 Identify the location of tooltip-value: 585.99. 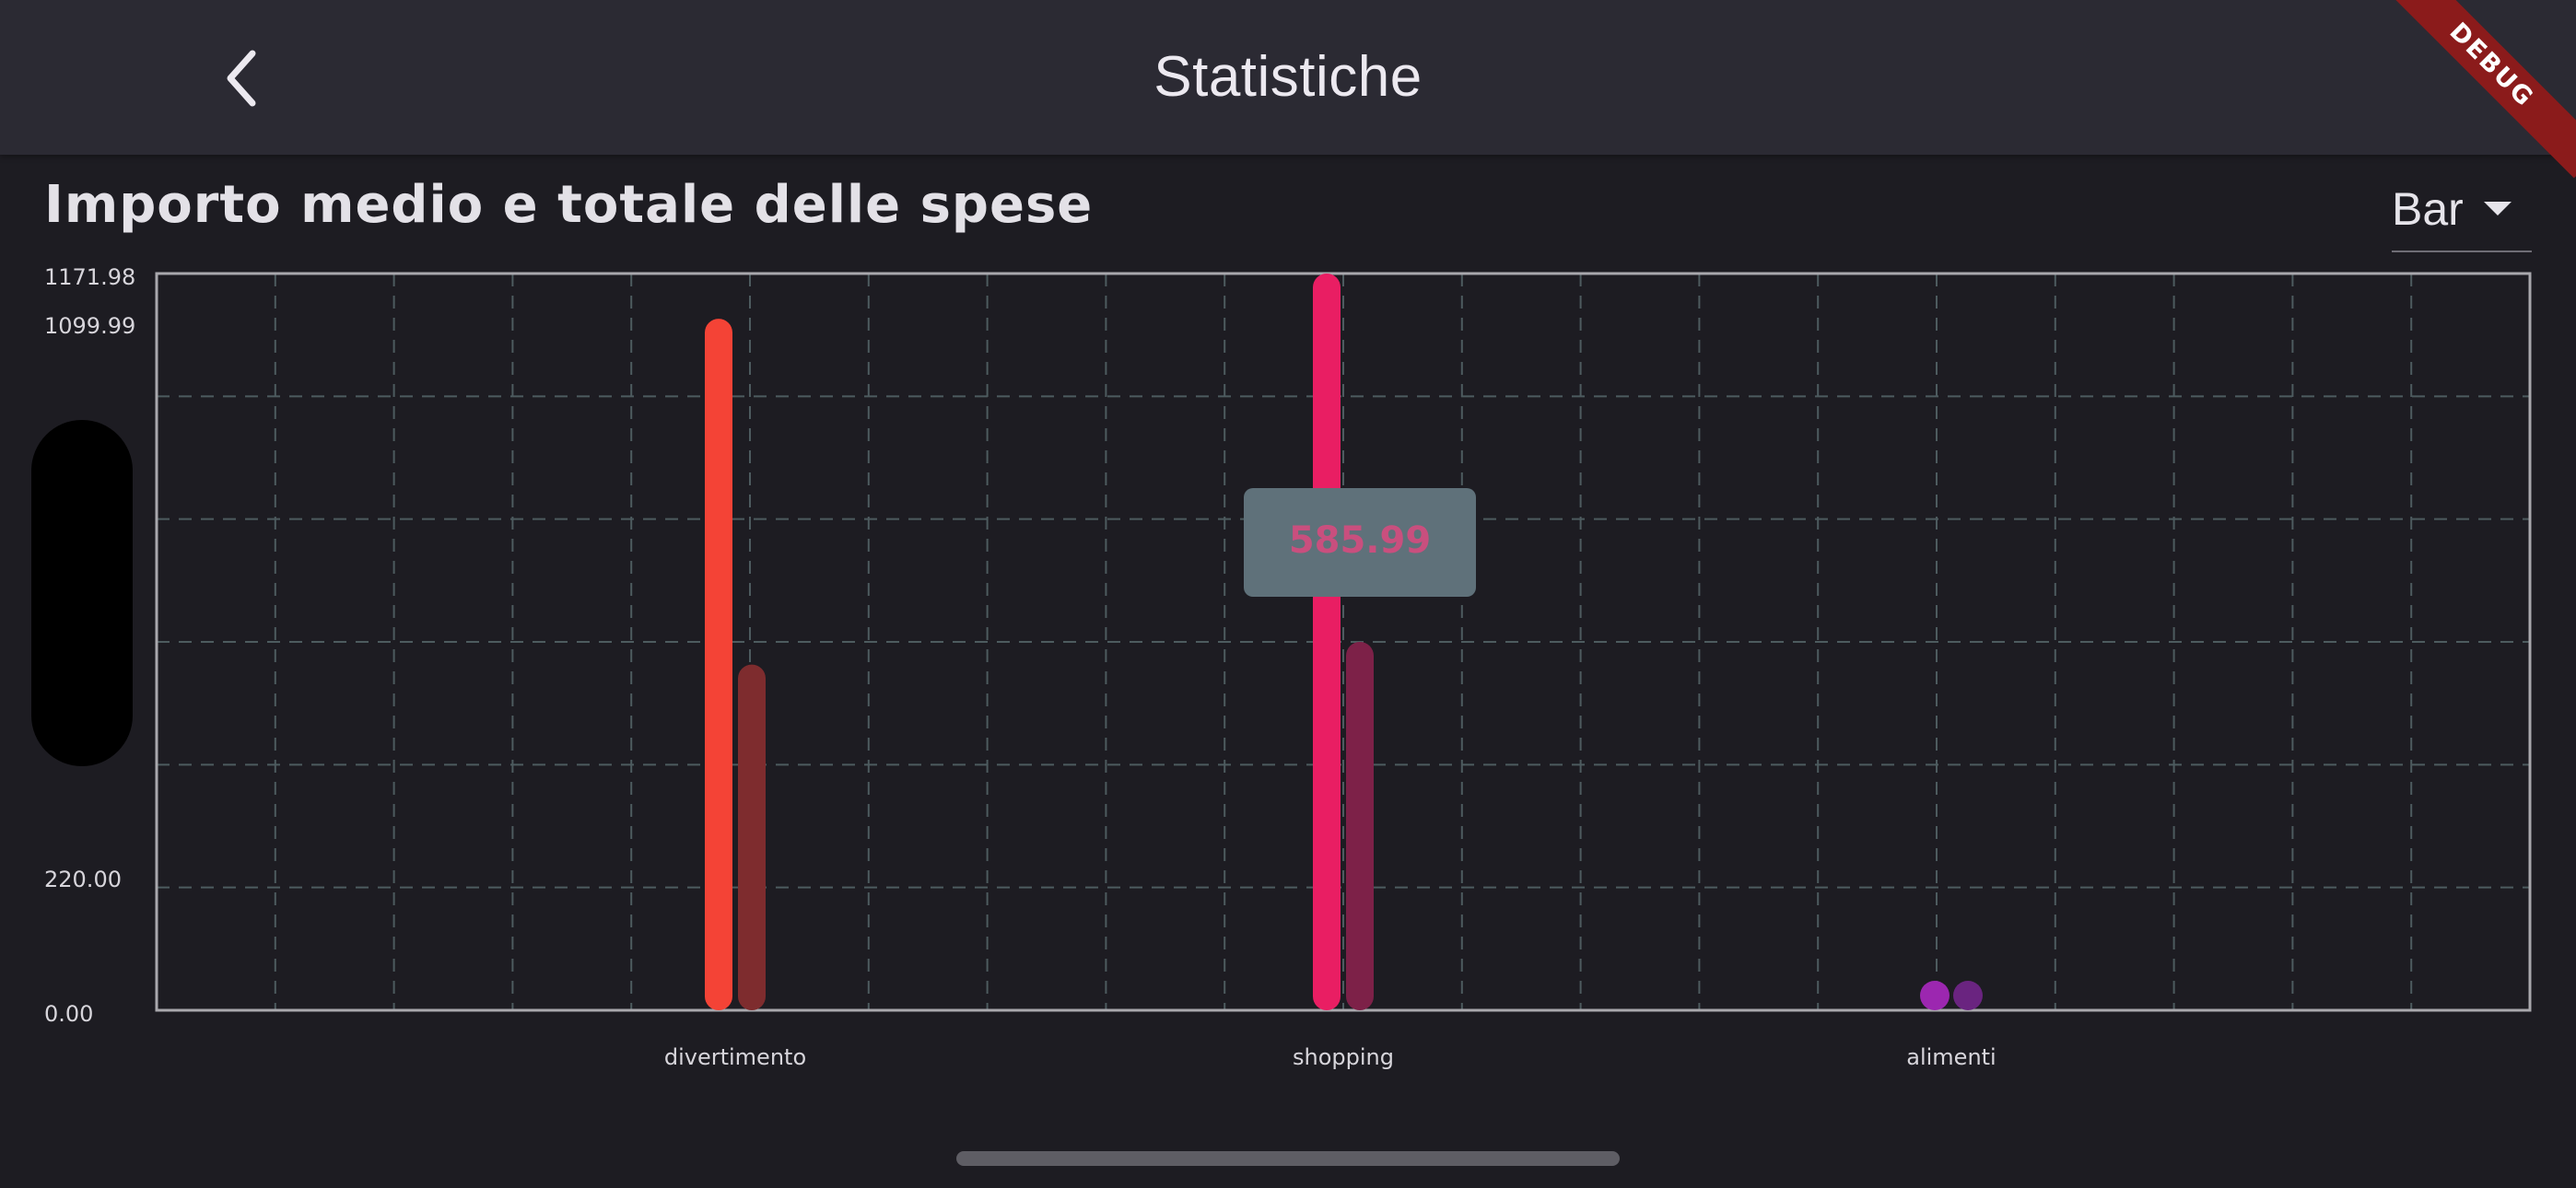
(1360, 540).